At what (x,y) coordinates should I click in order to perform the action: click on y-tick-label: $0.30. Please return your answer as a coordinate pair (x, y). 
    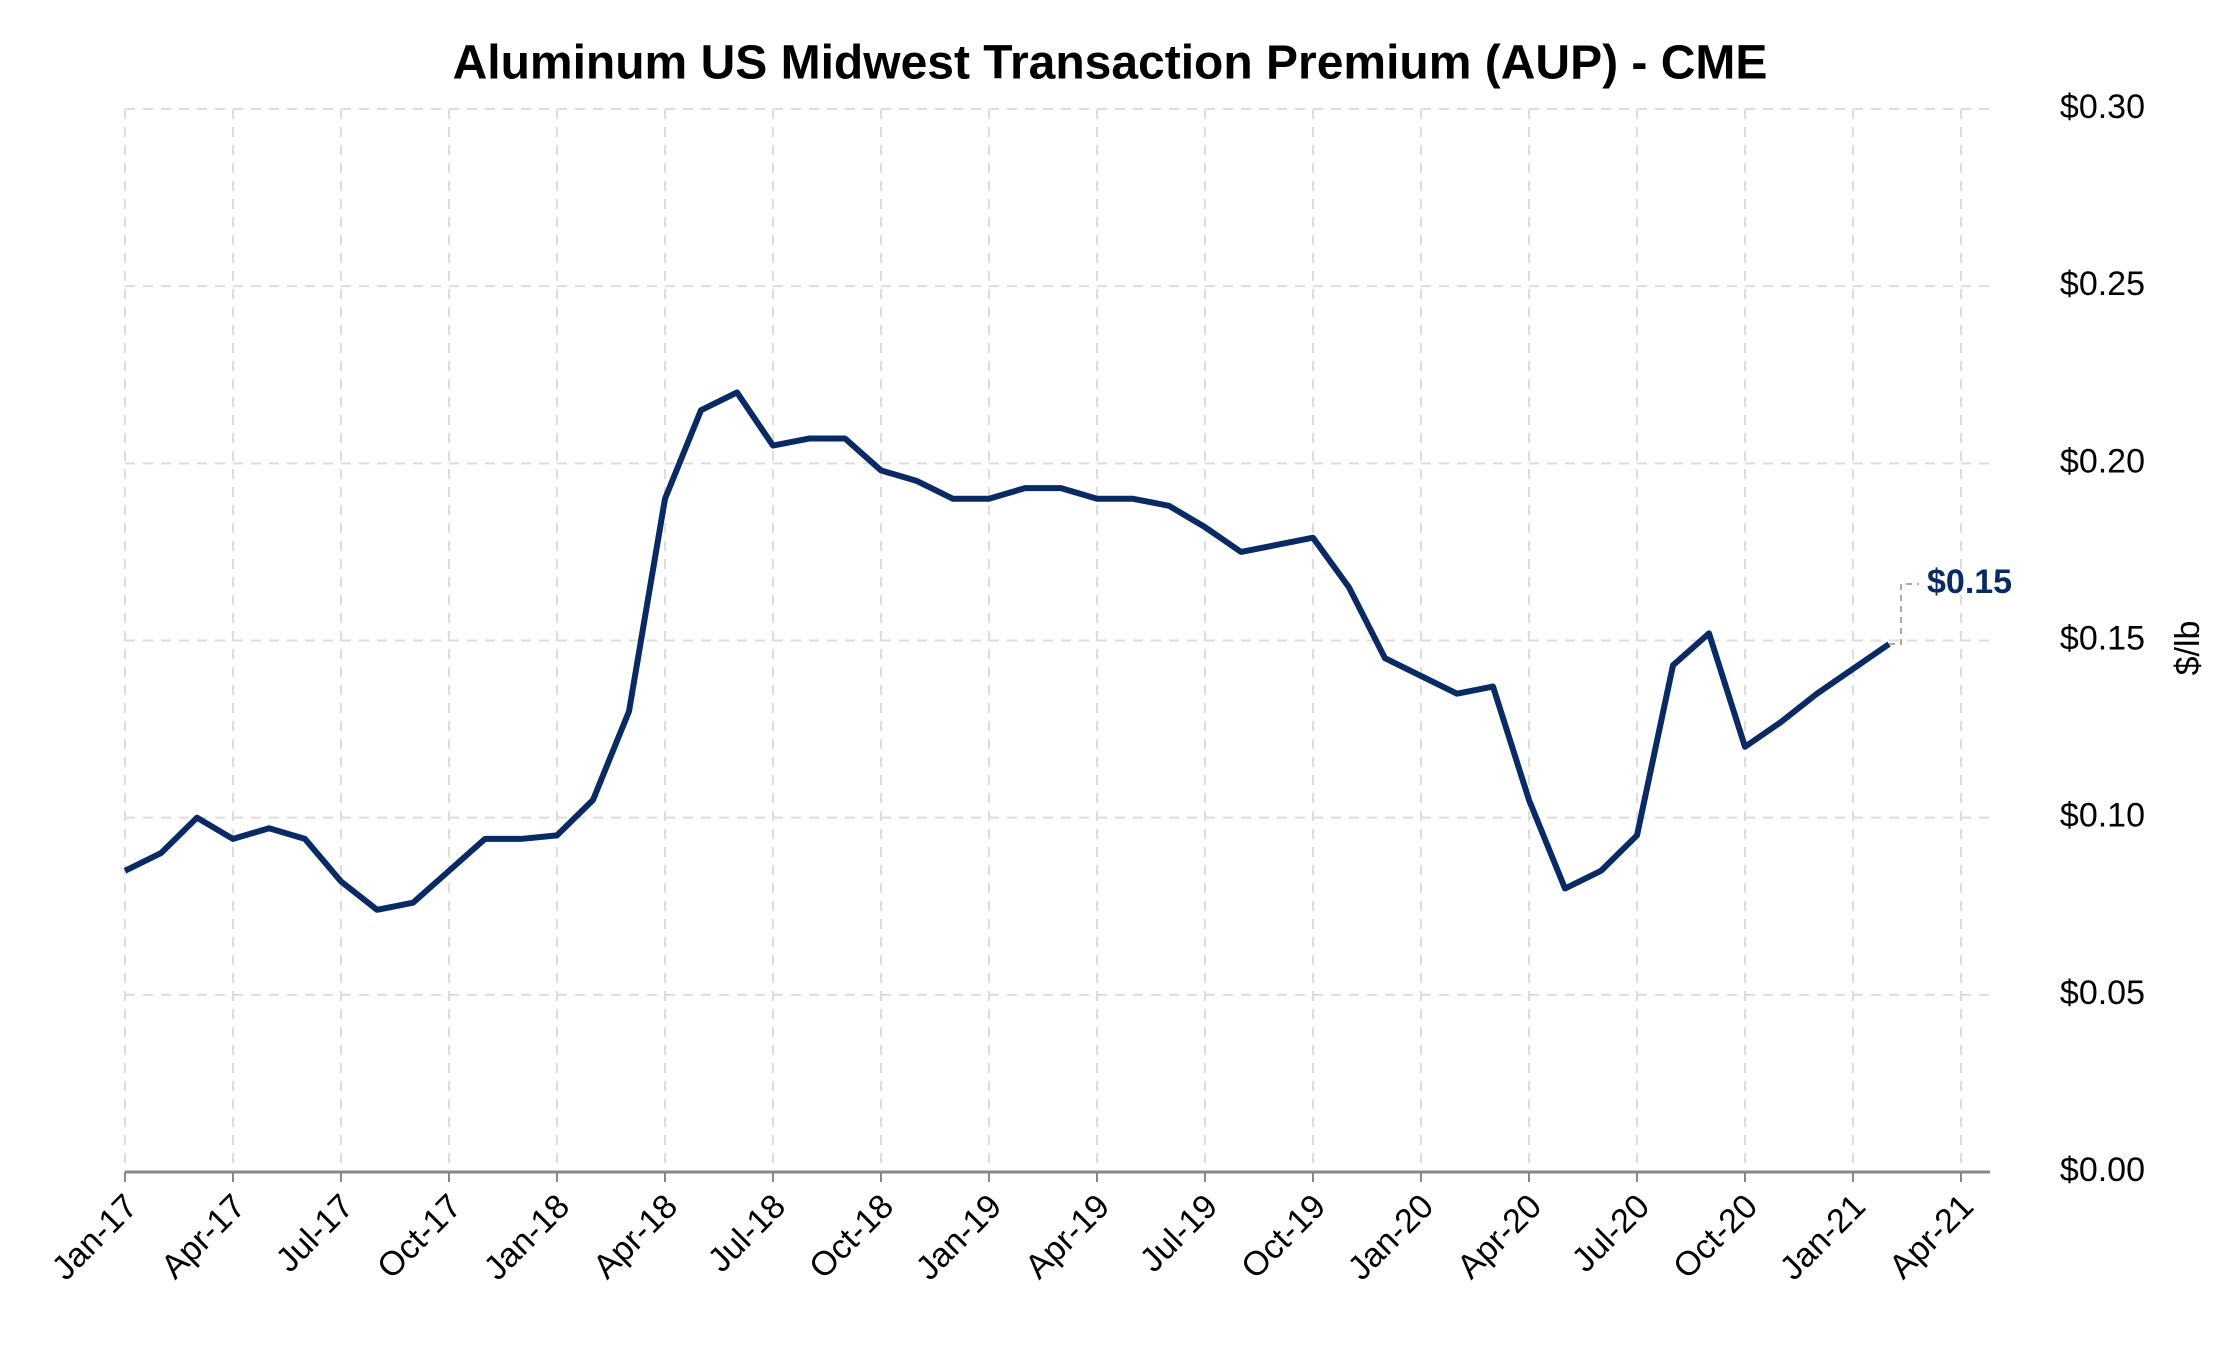
    Looking at the image, I should click on (2102, 107).